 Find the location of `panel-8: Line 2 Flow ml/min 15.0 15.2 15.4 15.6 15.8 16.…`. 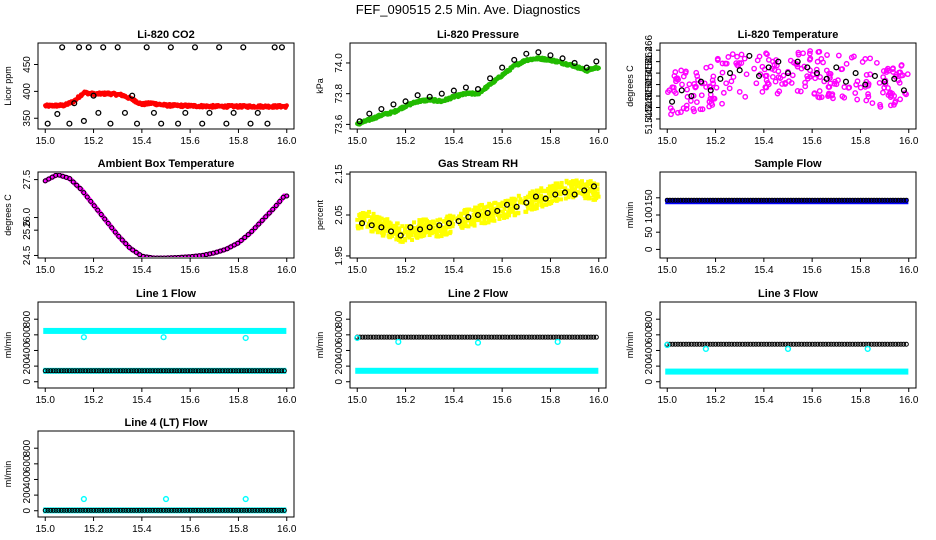

panel-8: Line 2 Flow ml/min 15.0 15.2 15.4 15.6 15.8 16.… is located at coordinates (462, 347).